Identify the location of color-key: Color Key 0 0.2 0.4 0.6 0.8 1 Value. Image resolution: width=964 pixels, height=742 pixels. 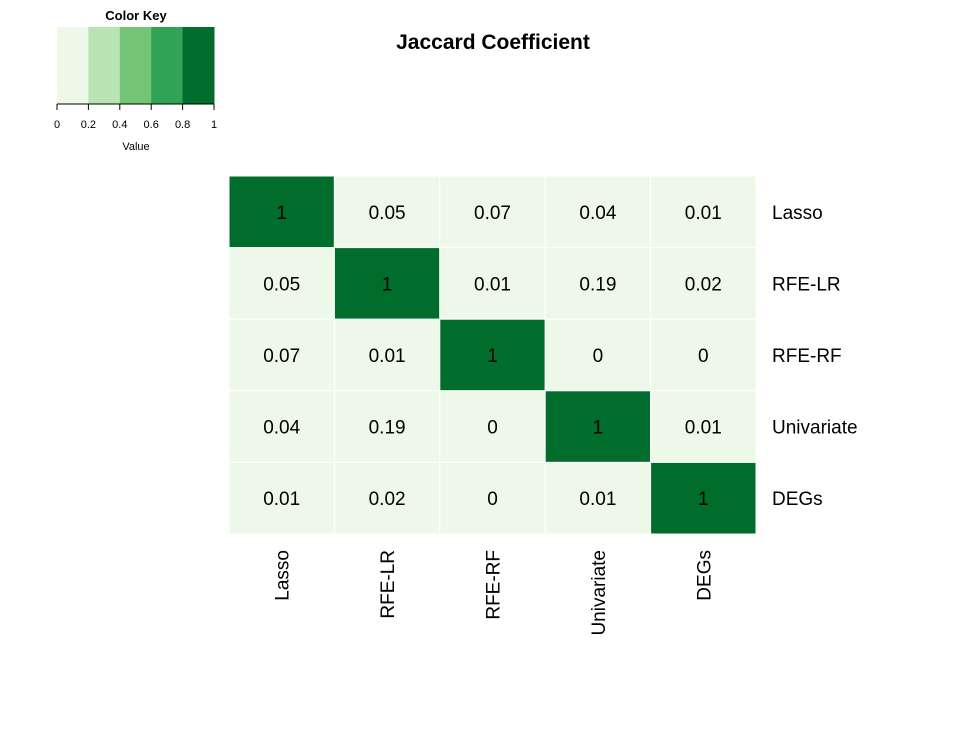
(135, 80).